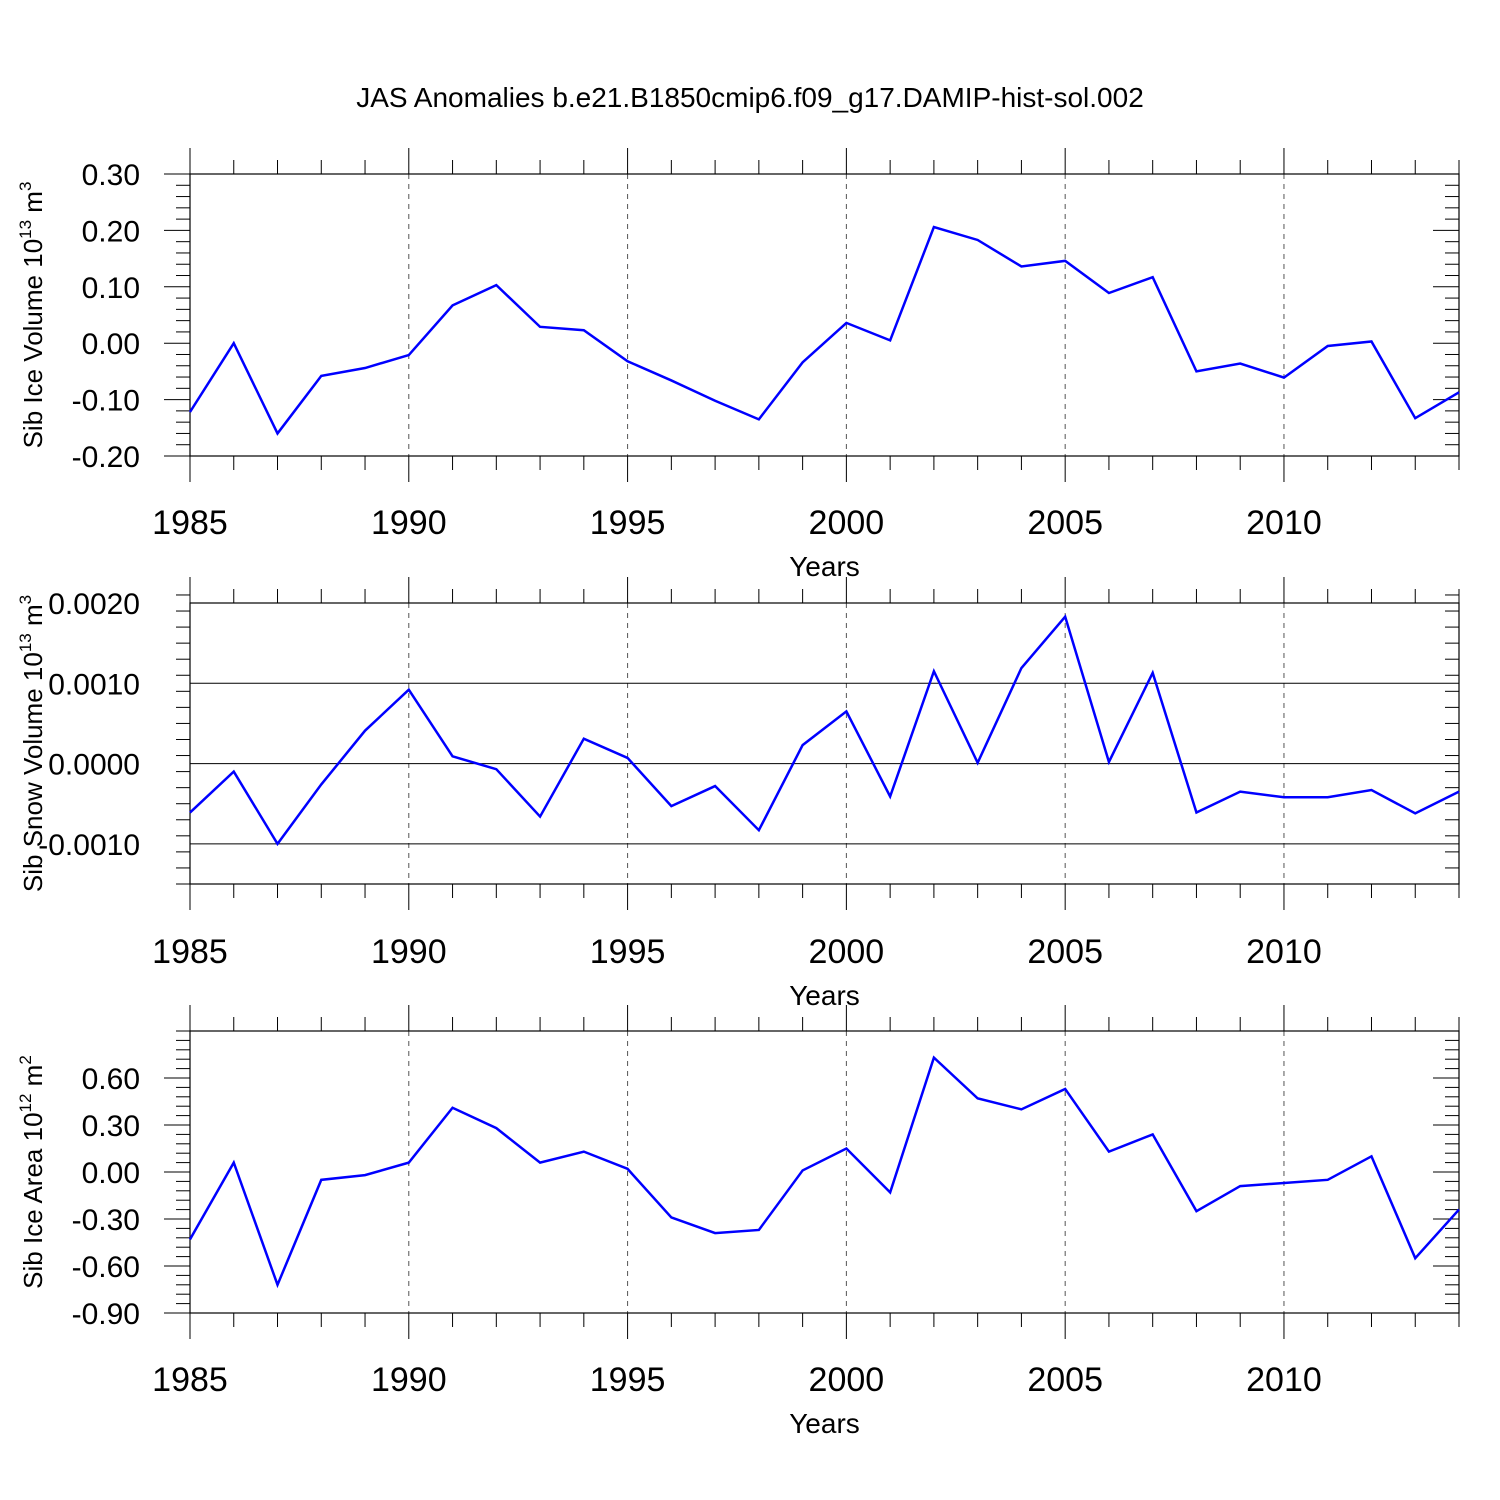  Describe the element at coordinates (94, 684) in the screenshot. I see `y-tick-label: 0.0010` at that location.